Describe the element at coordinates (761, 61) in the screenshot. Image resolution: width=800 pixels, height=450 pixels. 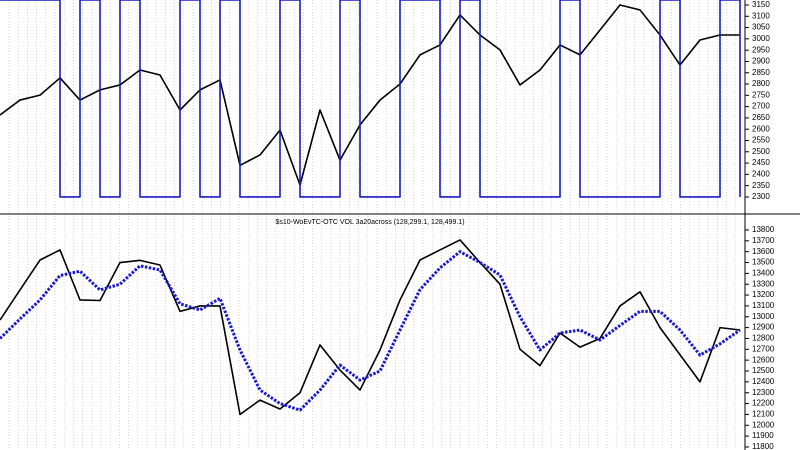
I see `y-tick-label: 2900` at that location.